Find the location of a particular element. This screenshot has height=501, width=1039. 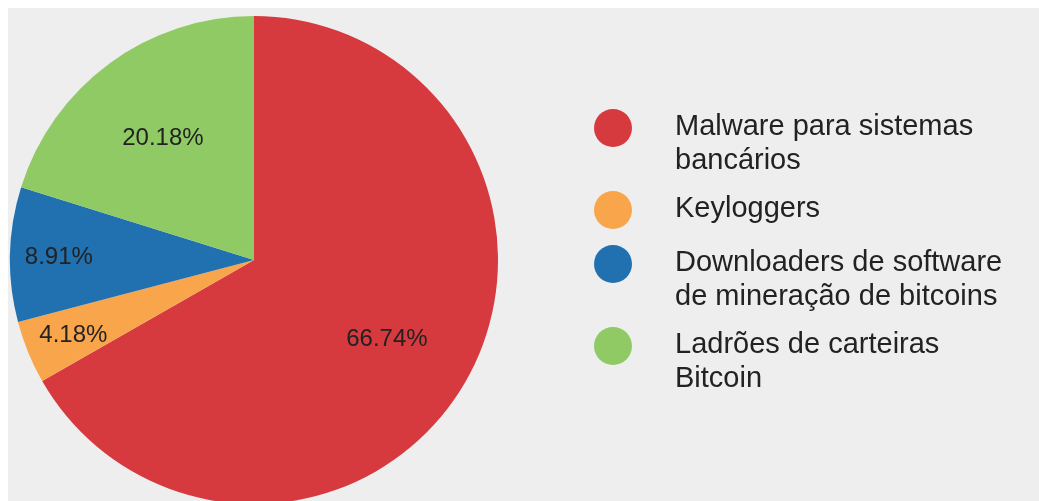

legend-label: Malware para sistemas bancários is located at coordinates (825, 142).